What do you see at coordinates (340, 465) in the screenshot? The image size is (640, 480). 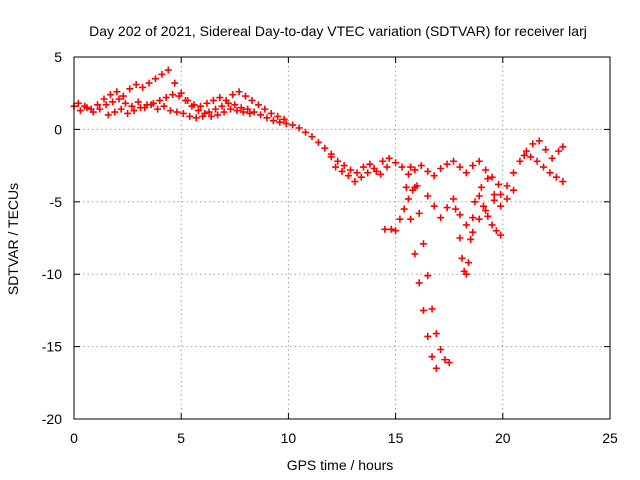 I see `x-axis-label: GPS time / hours` at bounding box center [340, 465].